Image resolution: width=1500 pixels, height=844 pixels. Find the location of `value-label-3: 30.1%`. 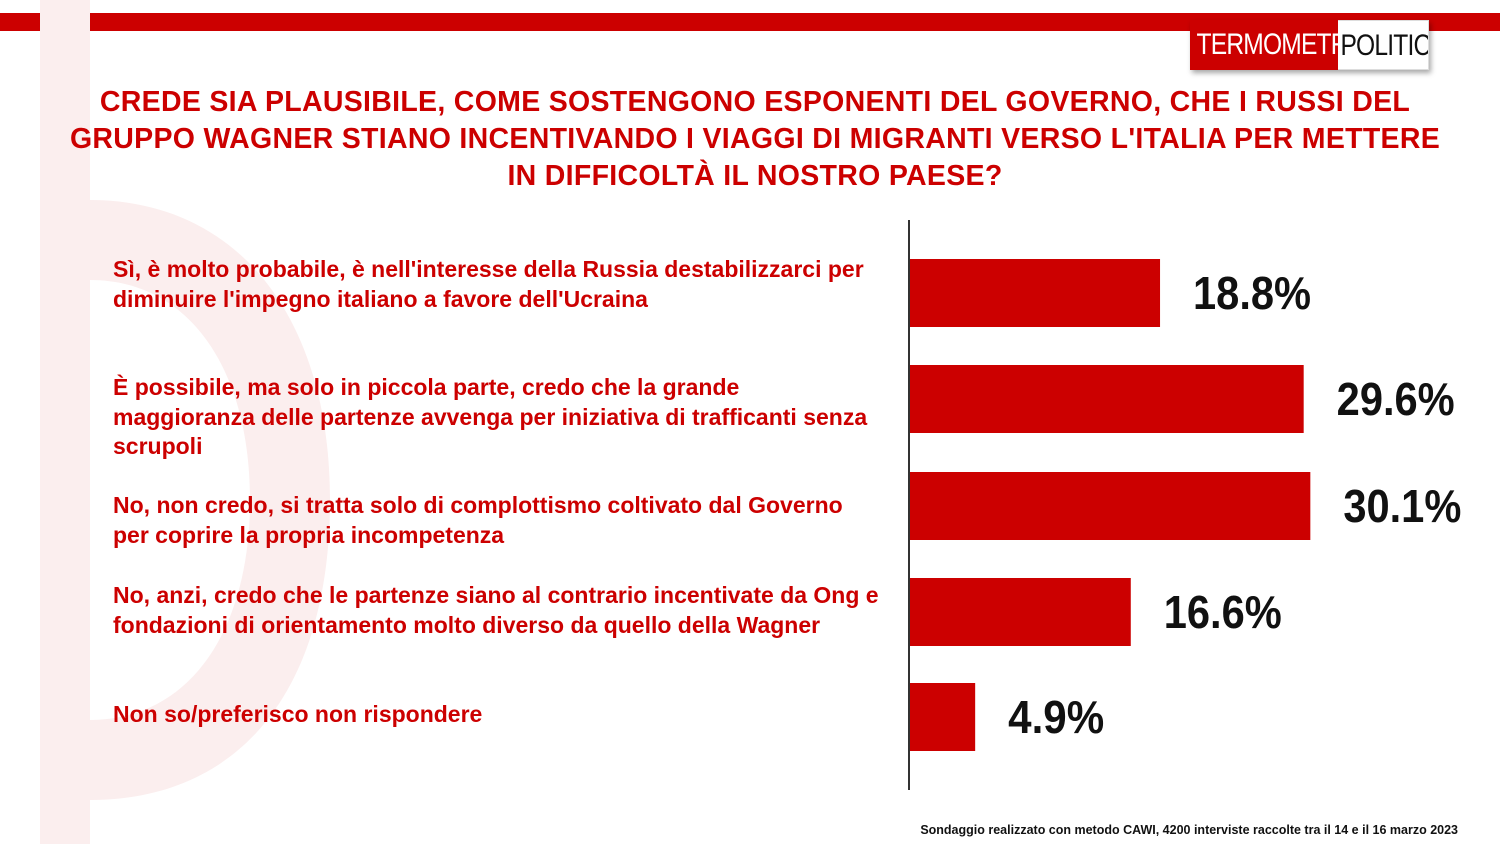

value-label-3: 30.1% is located at coordinates (1402, 506).